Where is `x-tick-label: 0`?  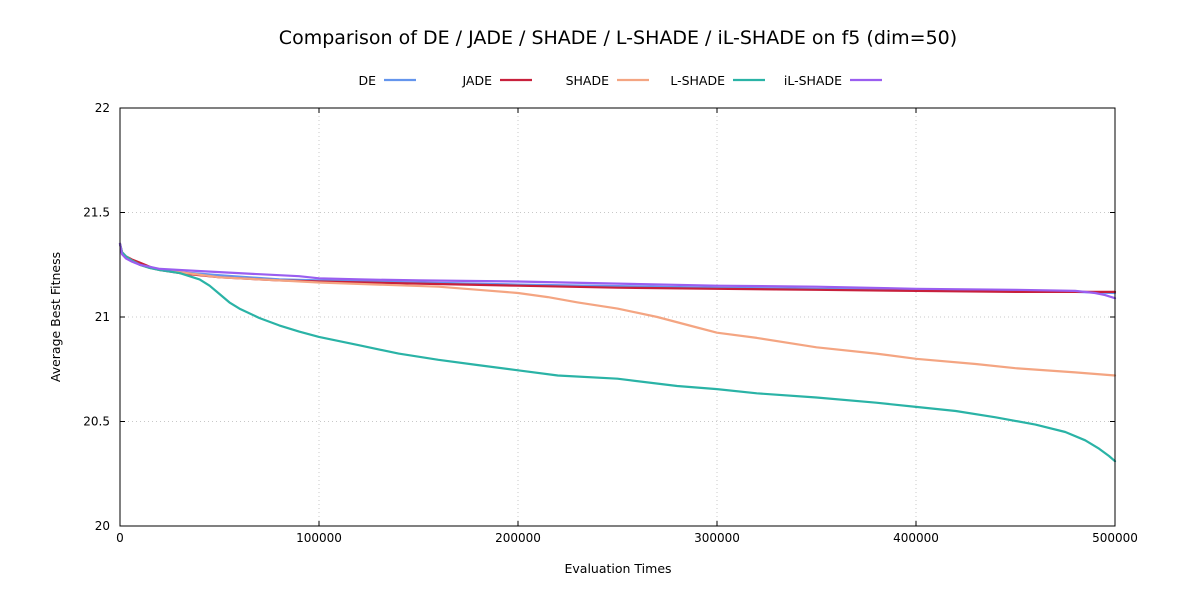
x-tick-label: 0 is located at coordinates (120, 538).